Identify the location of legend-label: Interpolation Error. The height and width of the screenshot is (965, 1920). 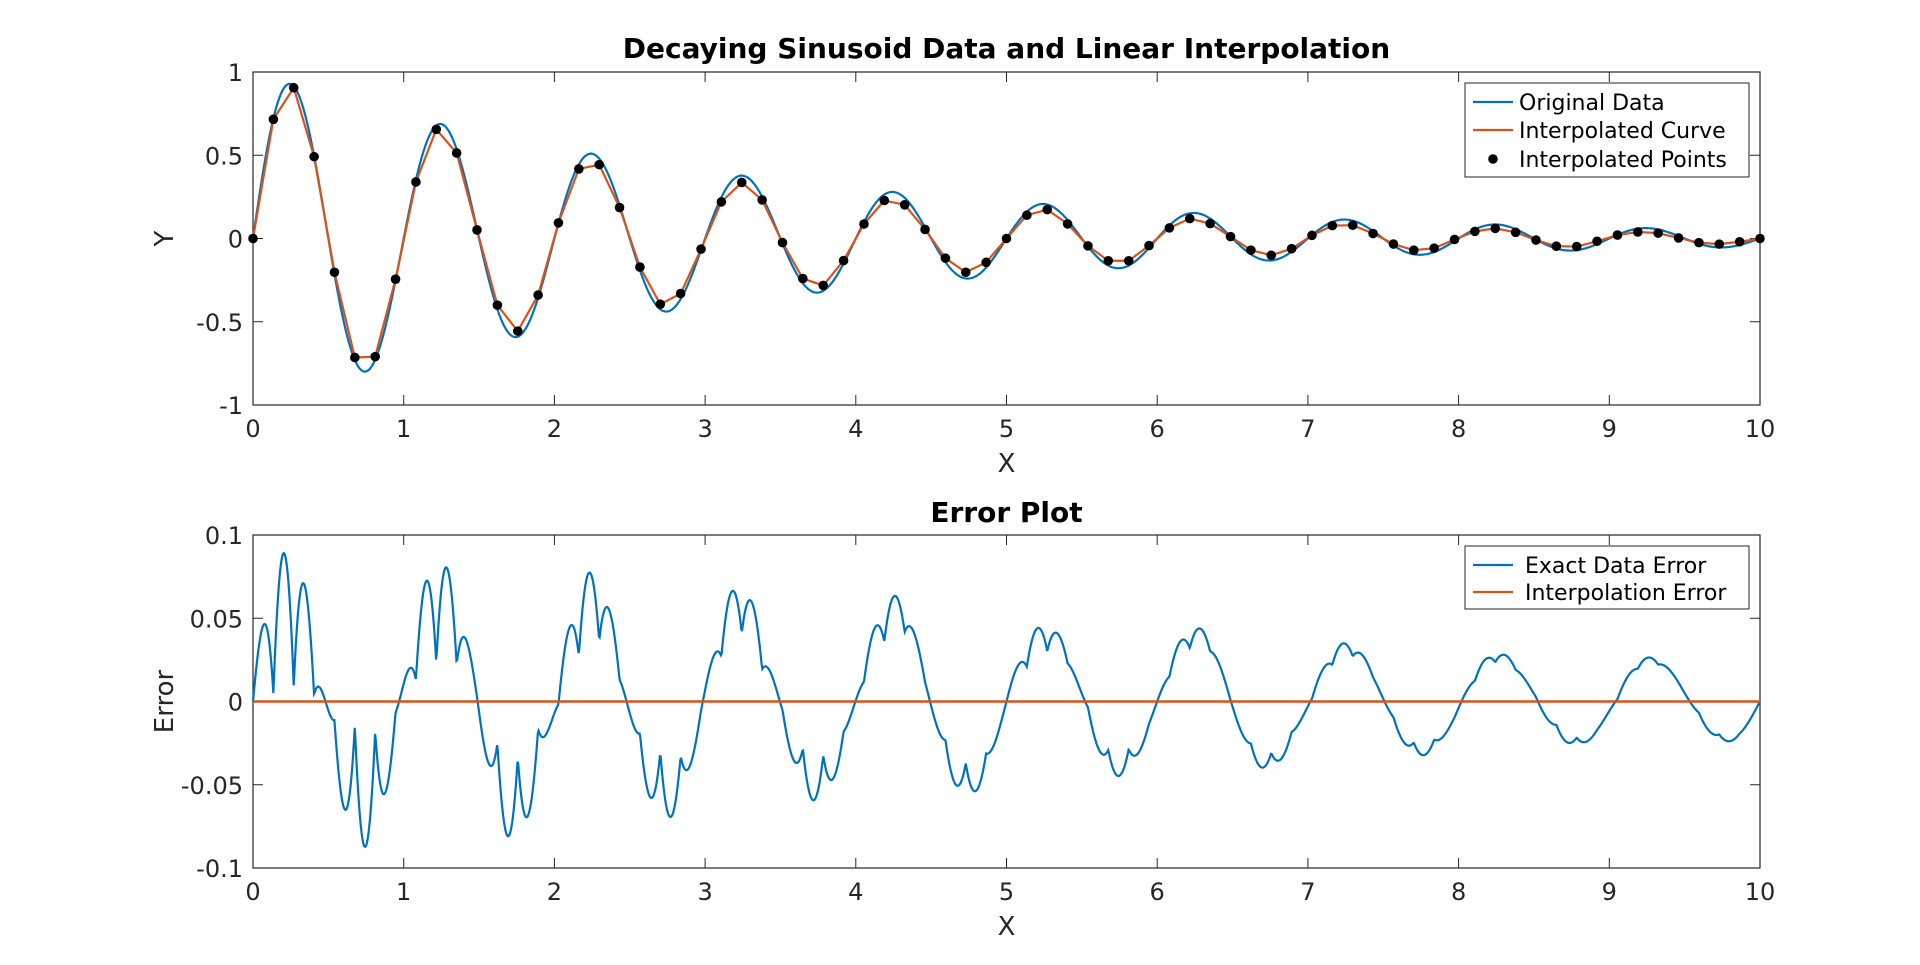
(1626, 593).